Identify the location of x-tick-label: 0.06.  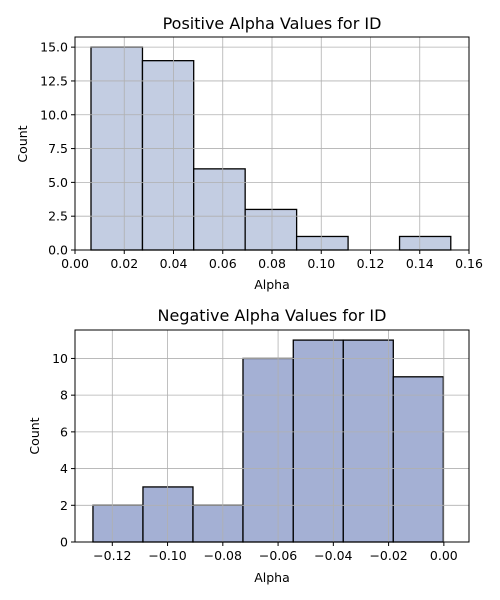
(223, 263).